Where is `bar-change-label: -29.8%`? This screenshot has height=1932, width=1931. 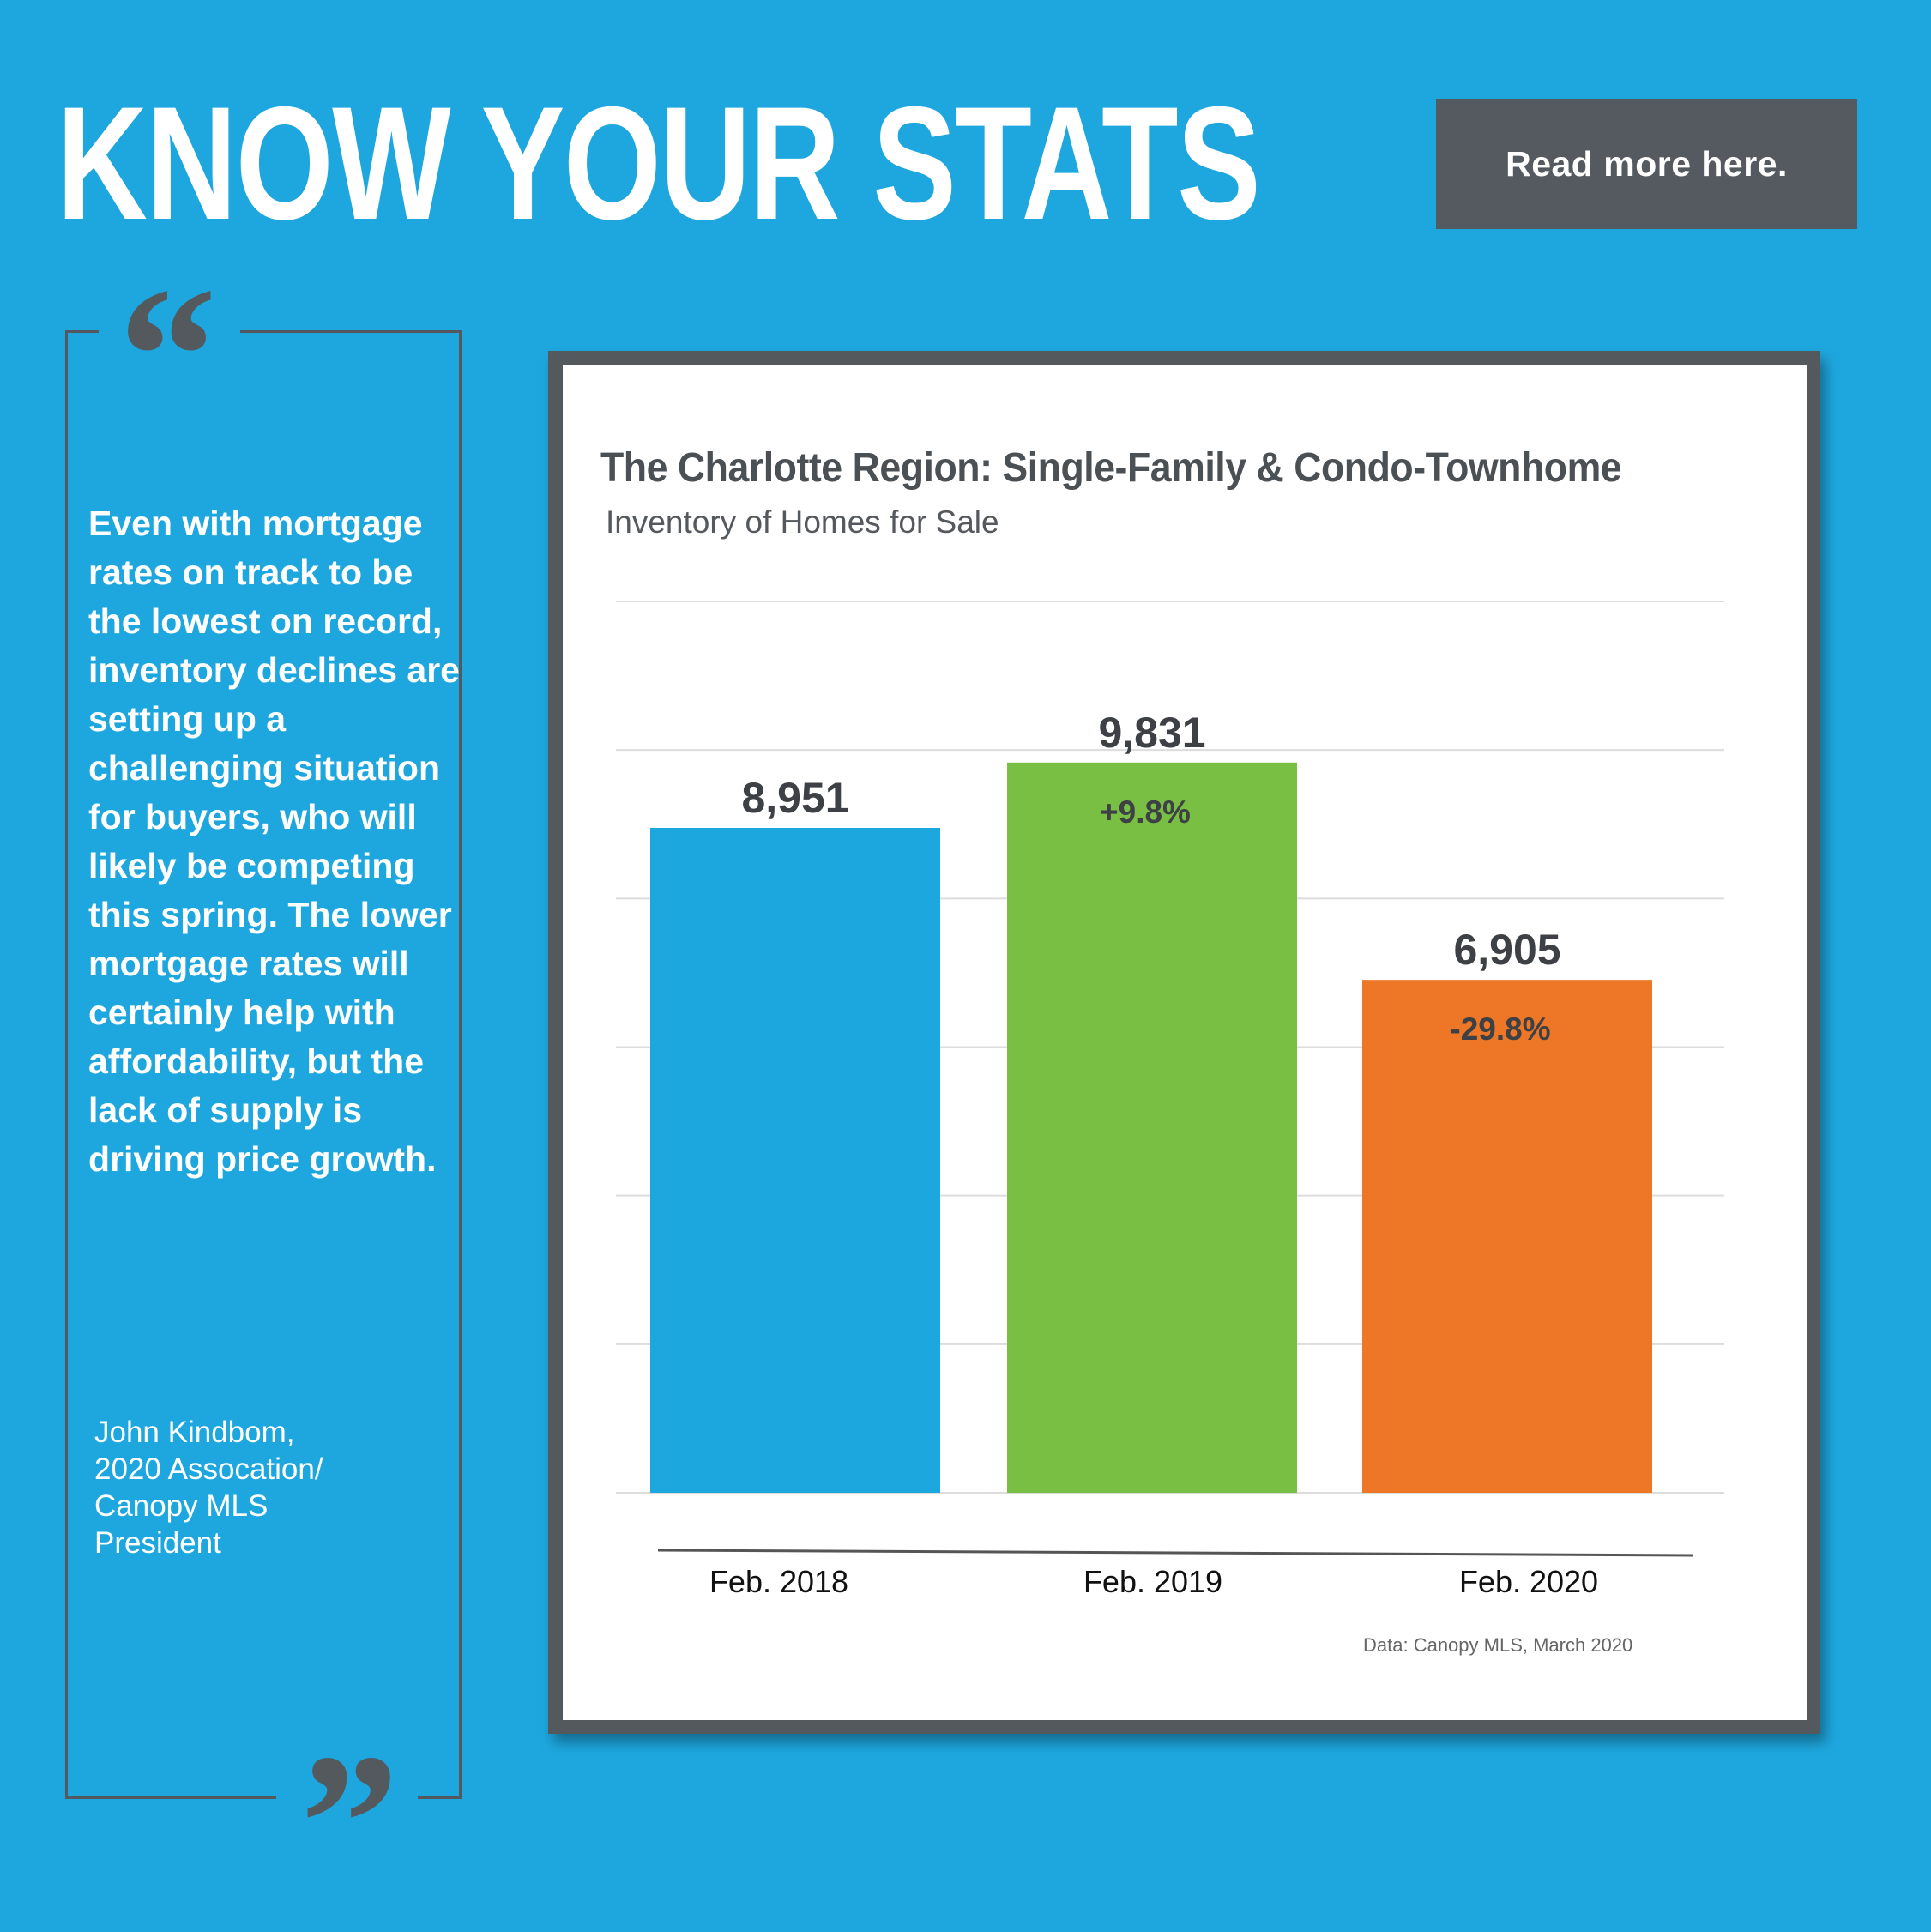
bar-change-label: -29.8% is located at coordinates (1500, 1029).